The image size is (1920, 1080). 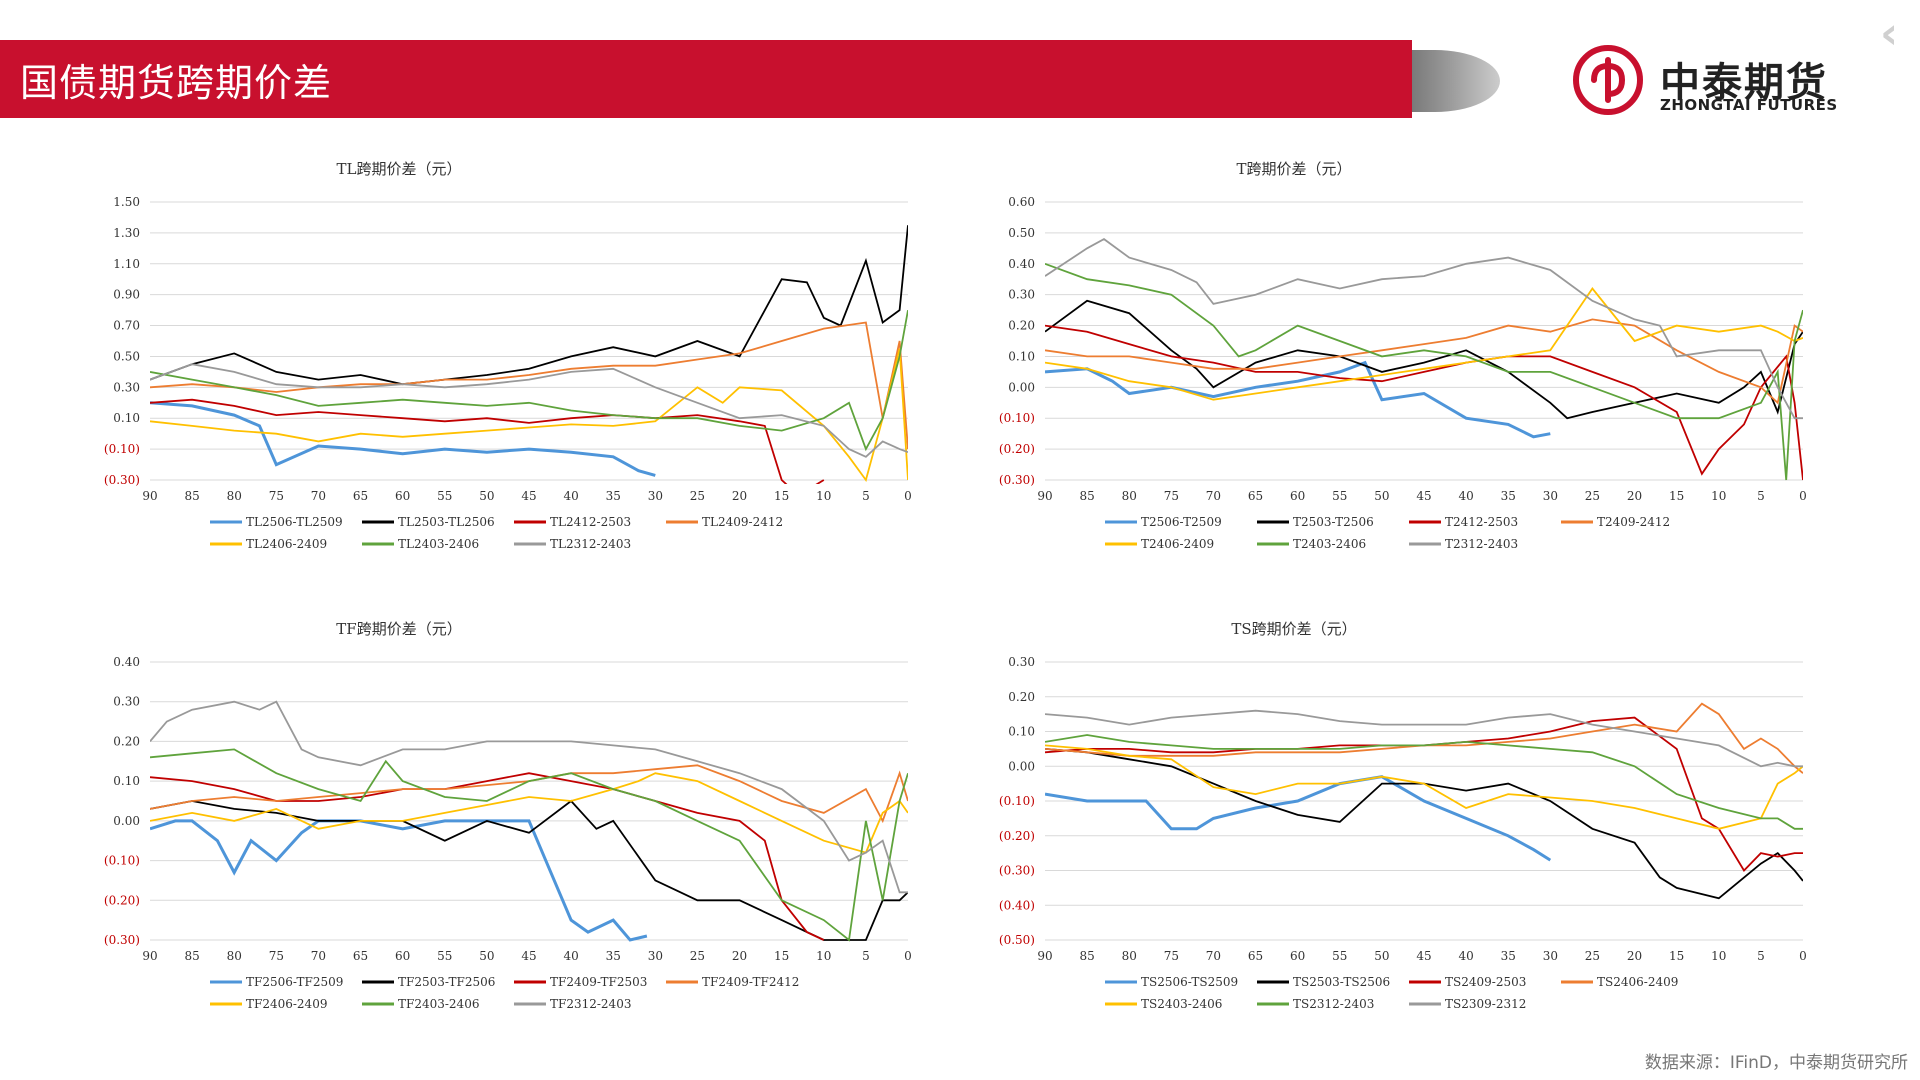 I want to click on y-tick-label: (0.40), so click(x=1017, y=905).